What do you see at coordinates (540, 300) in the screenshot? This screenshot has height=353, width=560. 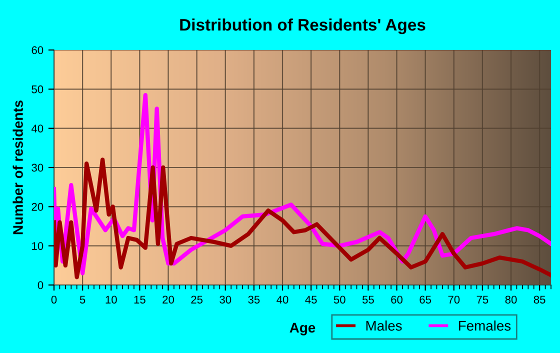 I see `x-tick-label: 85` at bounding box center [540, 300].